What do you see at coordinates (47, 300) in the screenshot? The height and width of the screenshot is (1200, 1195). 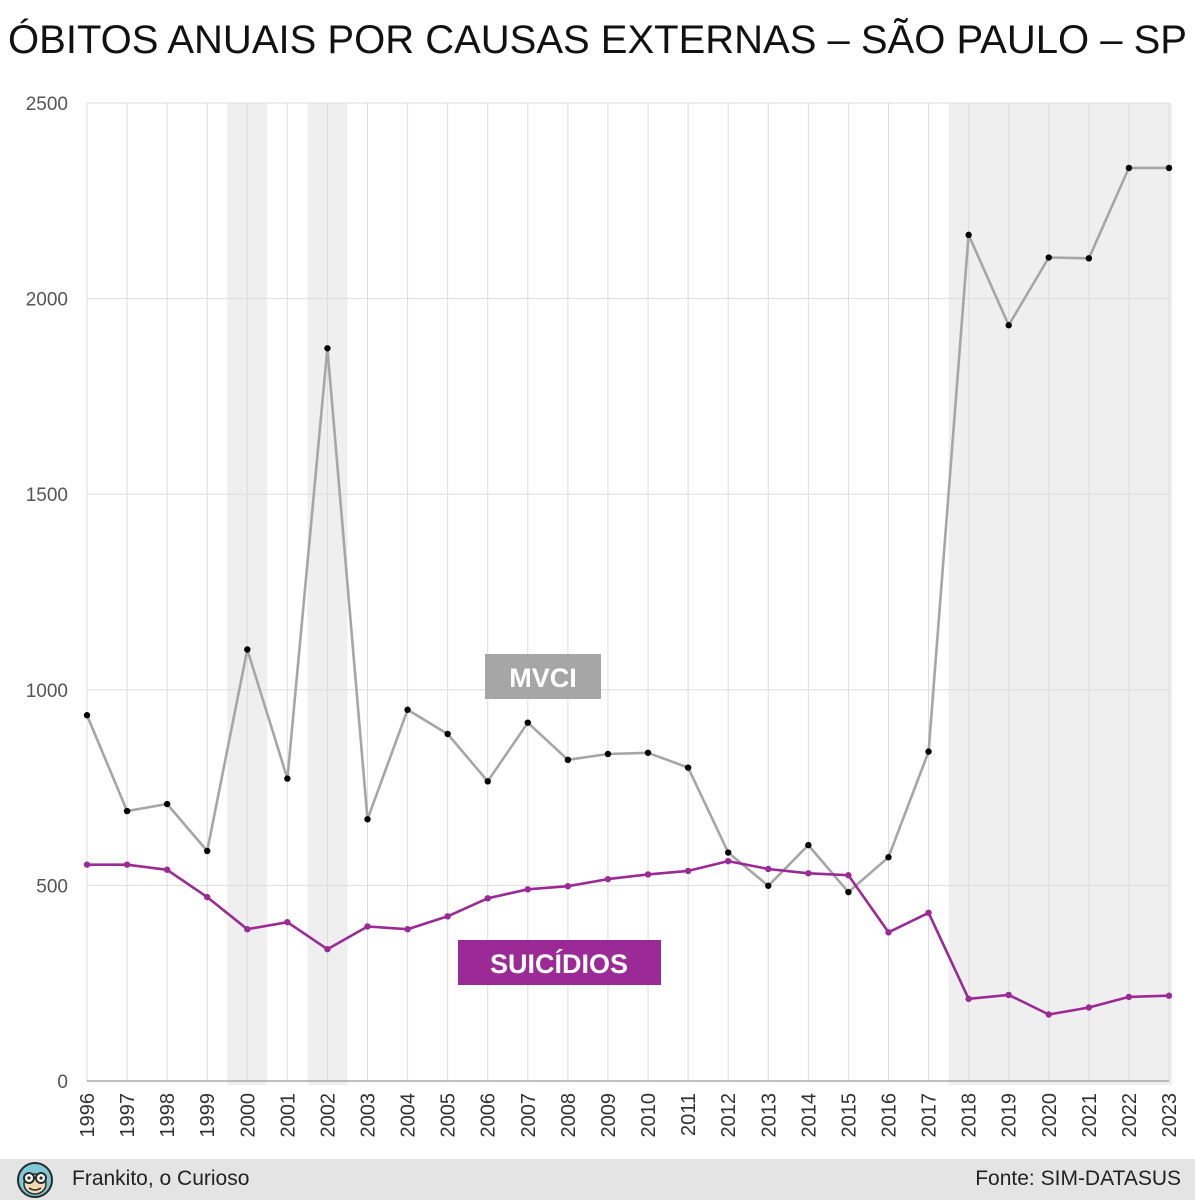 I see `y-tick-label: 2000` at bounding box center [47, 300].